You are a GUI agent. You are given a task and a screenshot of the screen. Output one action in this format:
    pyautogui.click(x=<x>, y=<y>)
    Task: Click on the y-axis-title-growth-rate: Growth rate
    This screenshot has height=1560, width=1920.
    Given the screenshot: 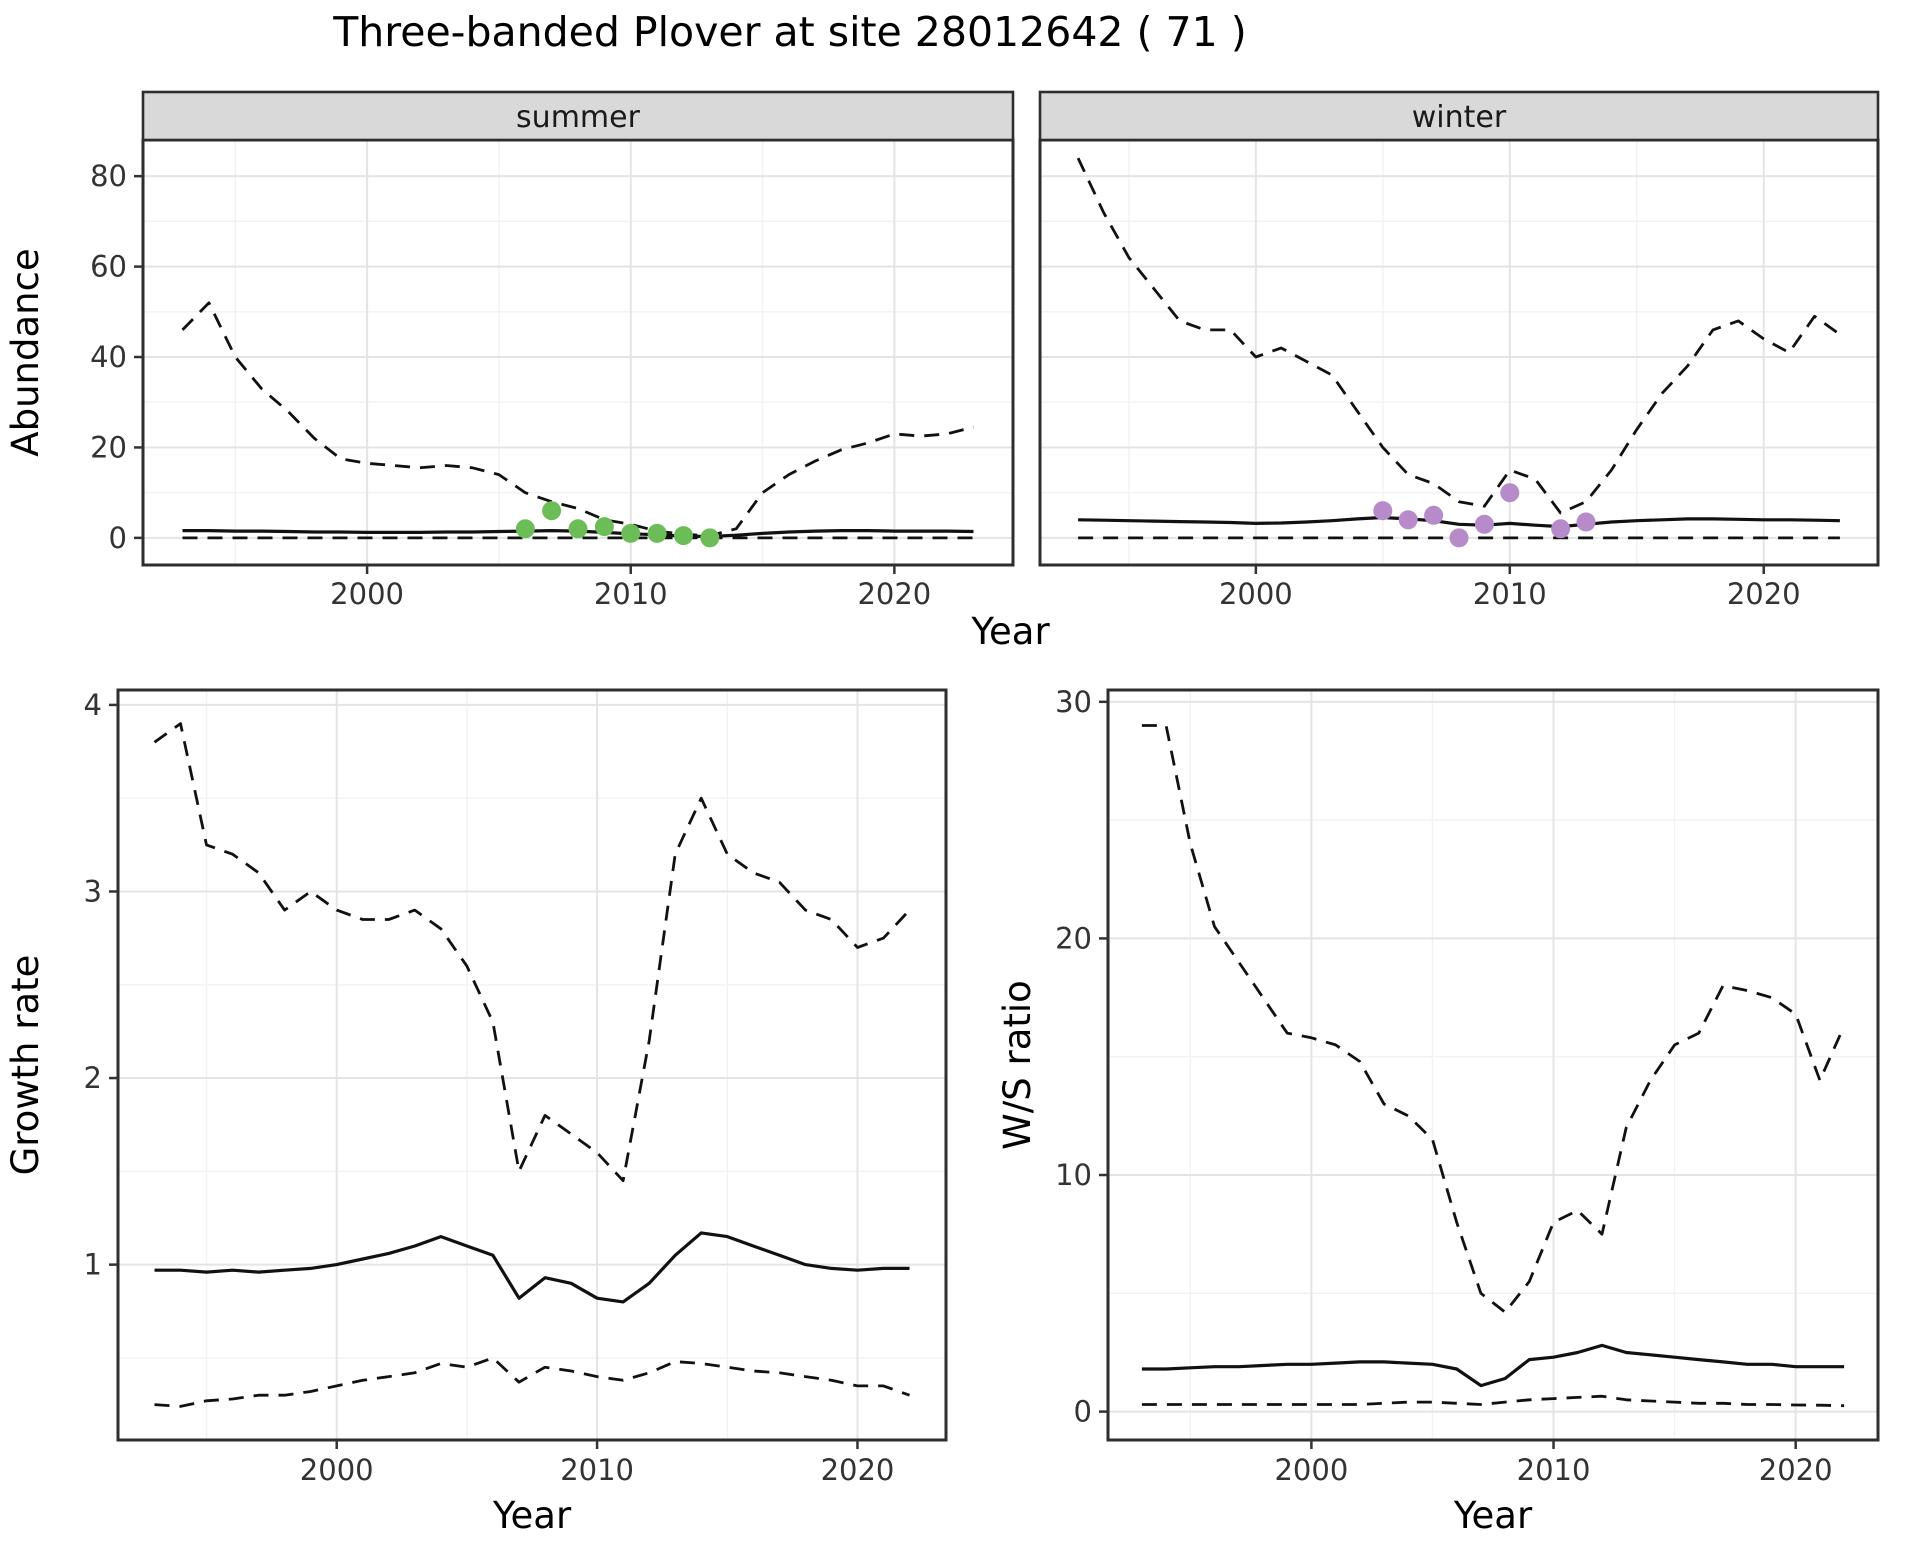 What is the action you would take?
    pyautogui.click(x=25, y=1065)
    